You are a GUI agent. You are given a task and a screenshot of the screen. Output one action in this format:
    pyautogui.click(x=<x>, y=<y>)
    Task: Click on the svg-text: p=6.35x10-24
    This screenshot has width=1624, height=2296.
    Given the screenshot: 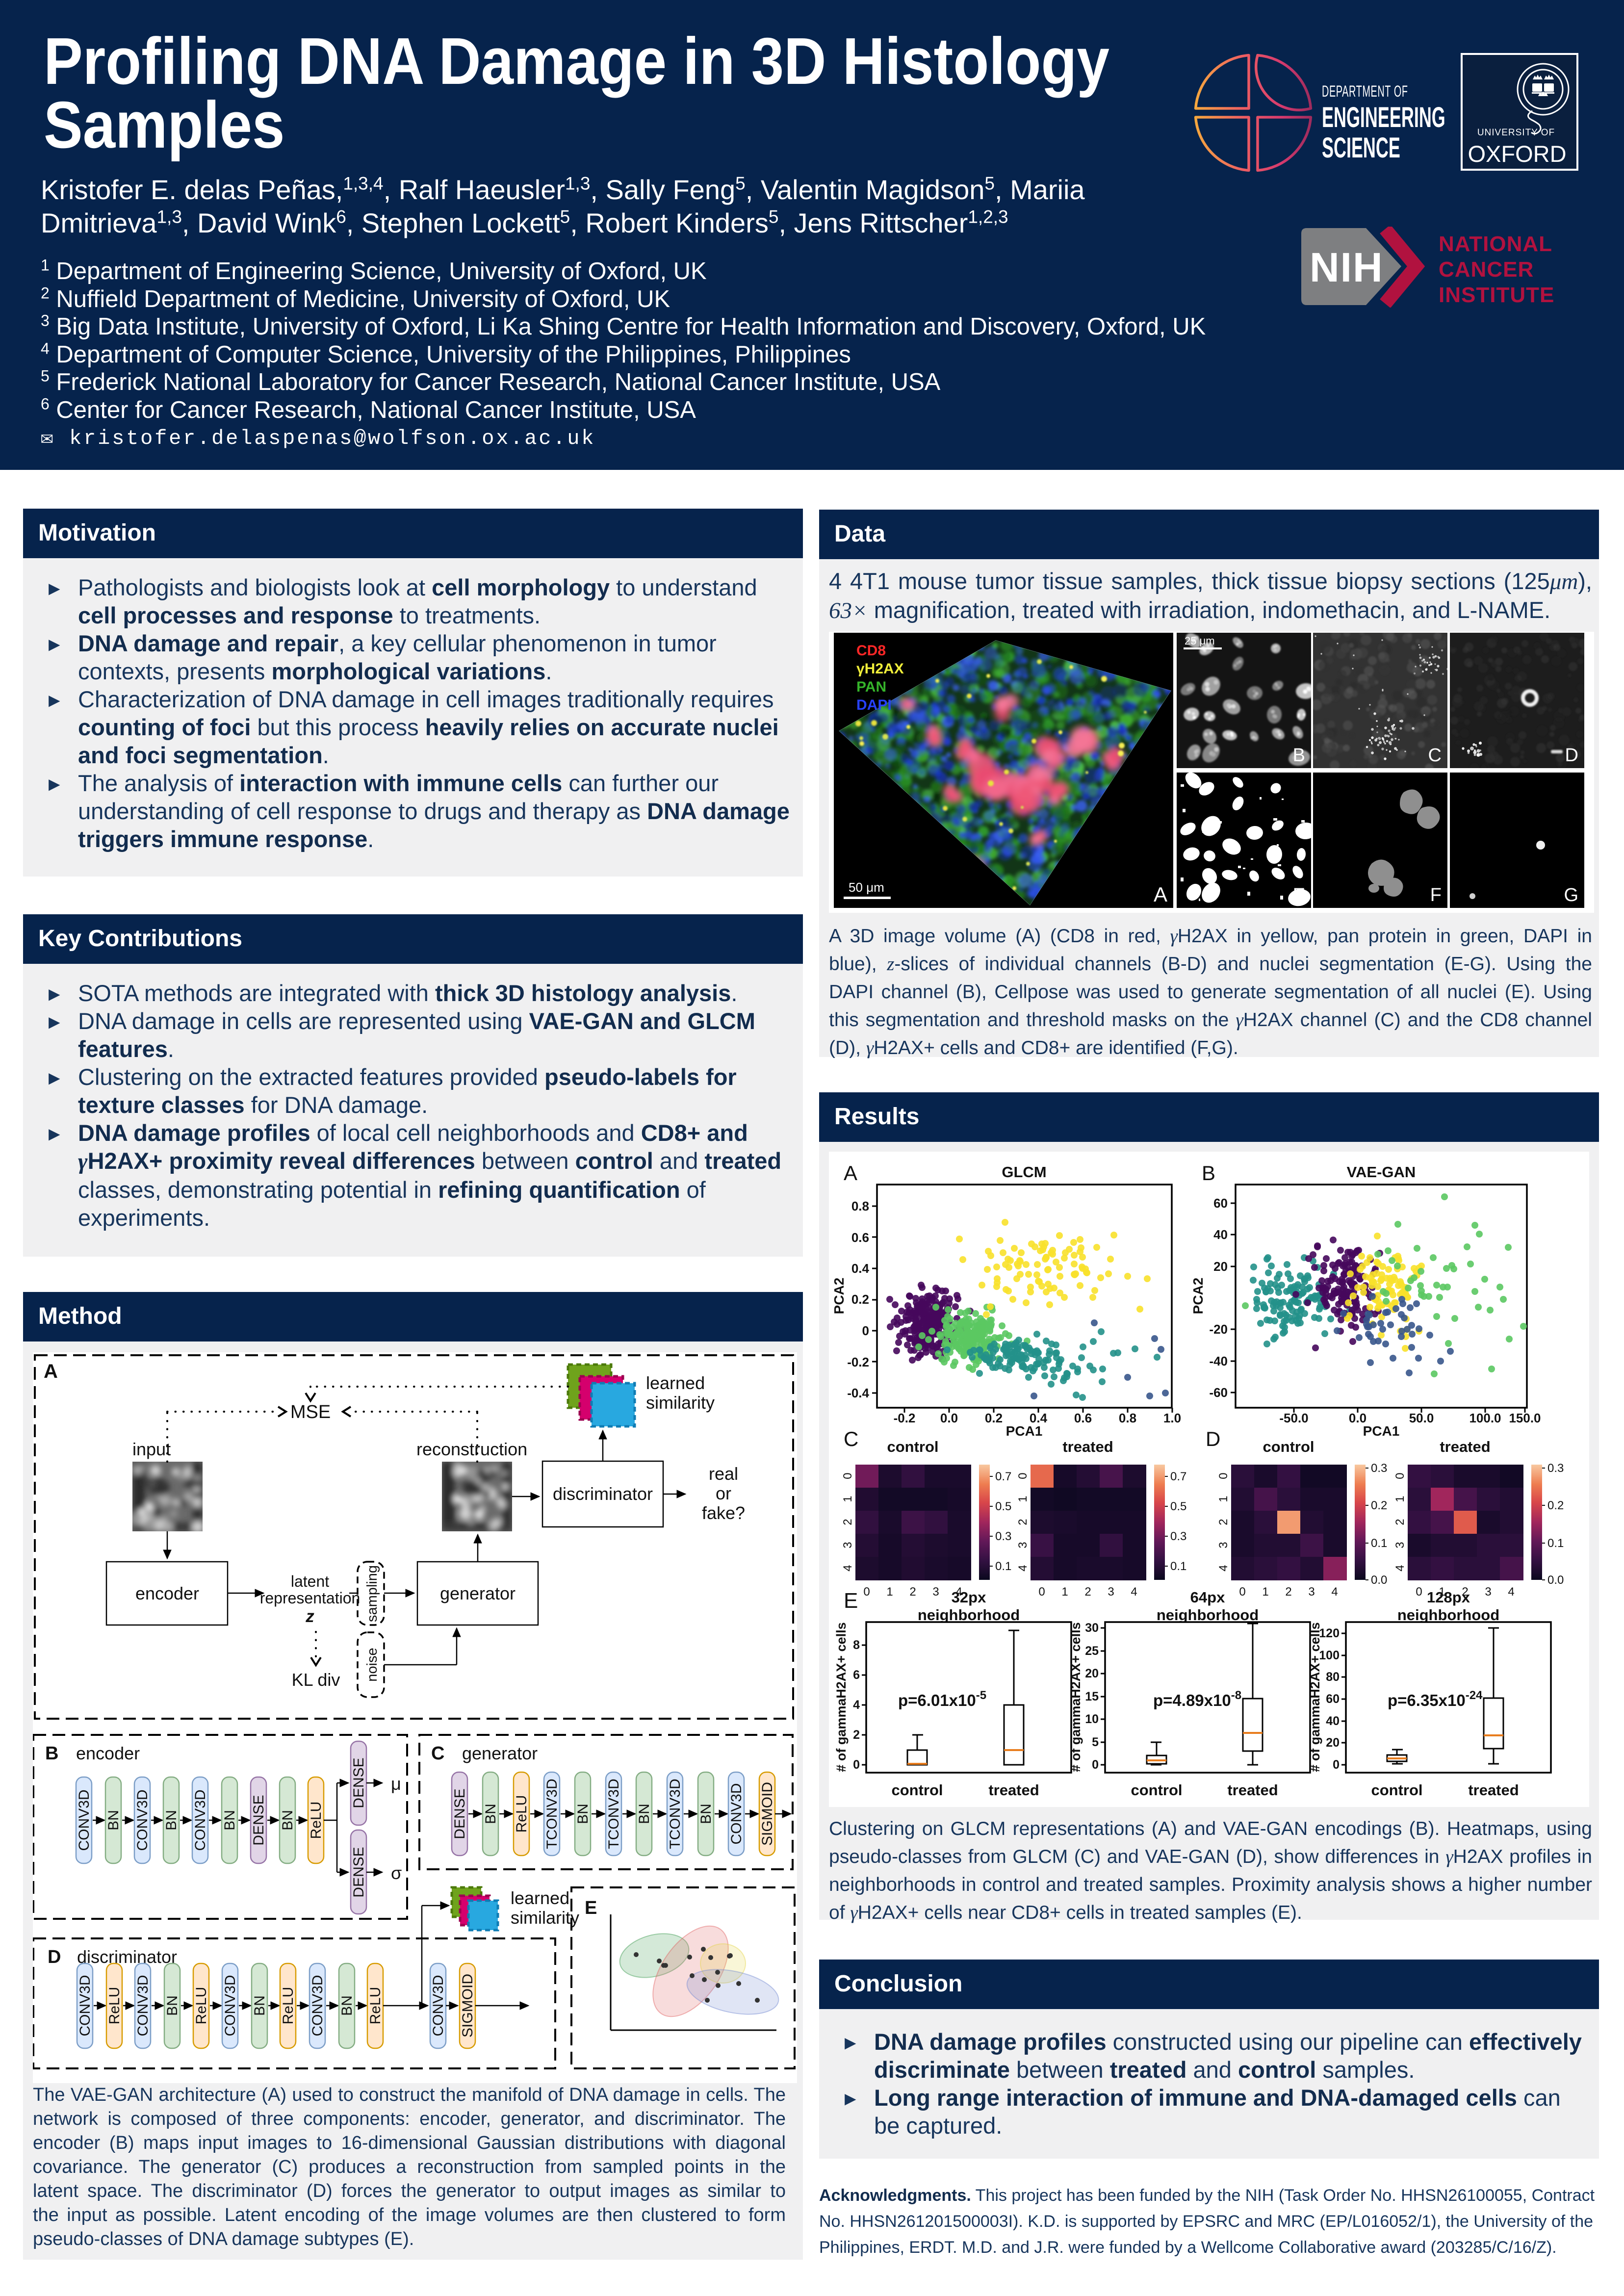 What is the action you would take?
    pyautogui.click(x=1435, y=1699)
    